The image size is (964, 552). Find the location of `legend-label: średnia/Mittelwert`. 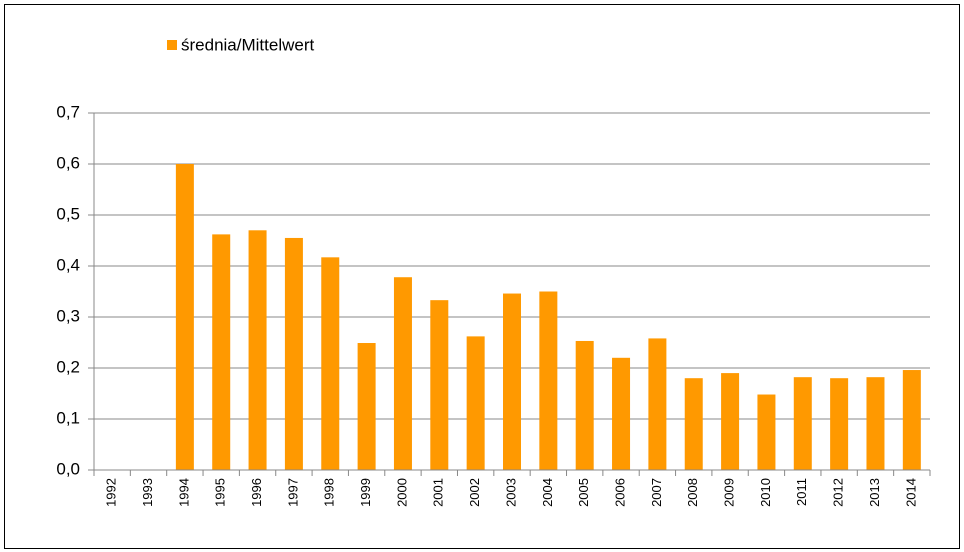

legend-label: średnia/Mittelwert is located at coordinates (247, 44).